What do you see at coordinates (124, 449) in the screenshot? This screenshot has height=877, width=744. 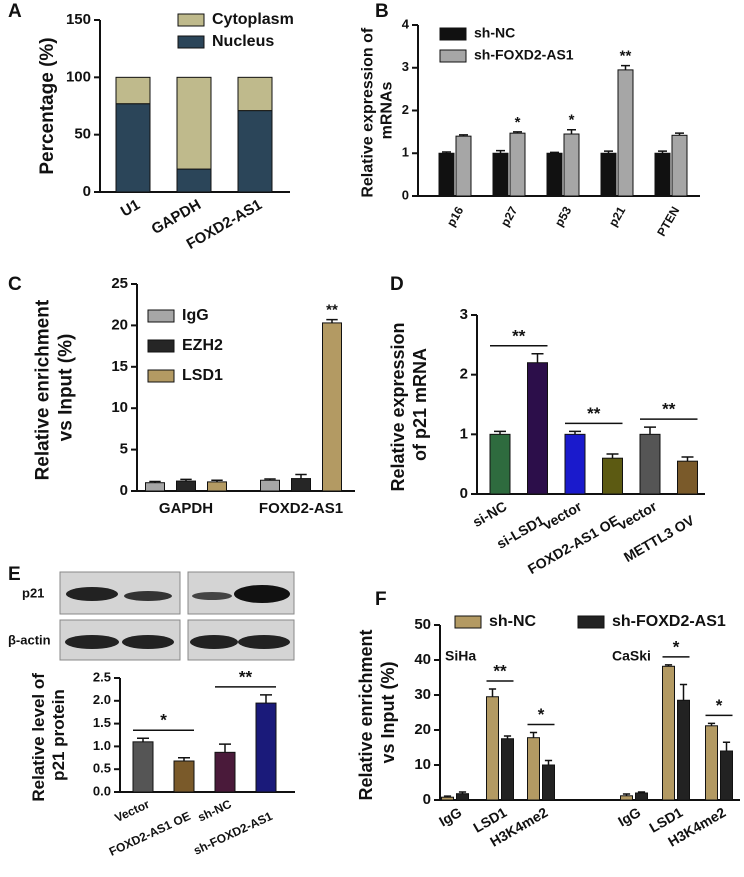 I see `y-tick-label: 5` at bounding box center [124, 449].